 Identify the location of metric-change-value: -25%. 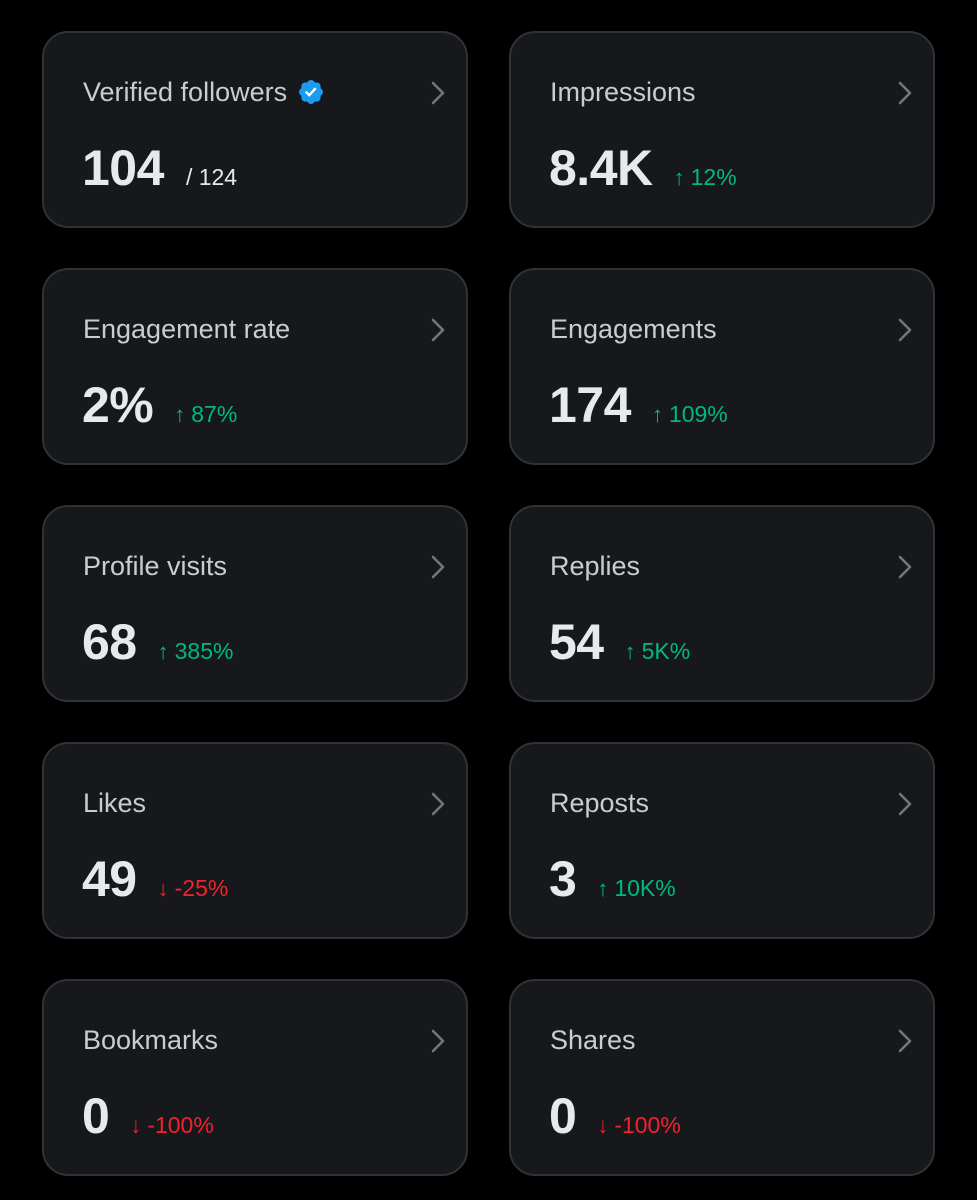
(201, 888).